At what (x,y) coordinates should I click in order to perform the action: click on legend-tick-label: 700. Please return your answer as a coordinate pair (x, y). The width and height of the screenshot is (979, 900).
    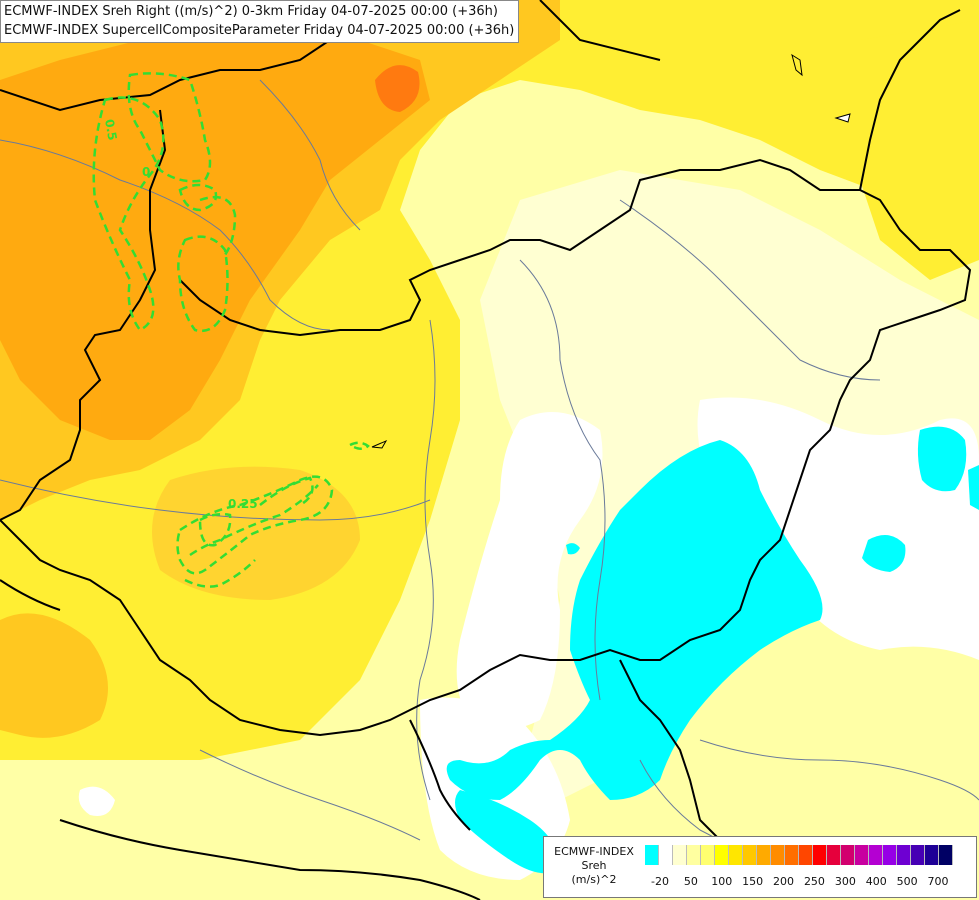
    Looking at the image, I should click on (938, 881).